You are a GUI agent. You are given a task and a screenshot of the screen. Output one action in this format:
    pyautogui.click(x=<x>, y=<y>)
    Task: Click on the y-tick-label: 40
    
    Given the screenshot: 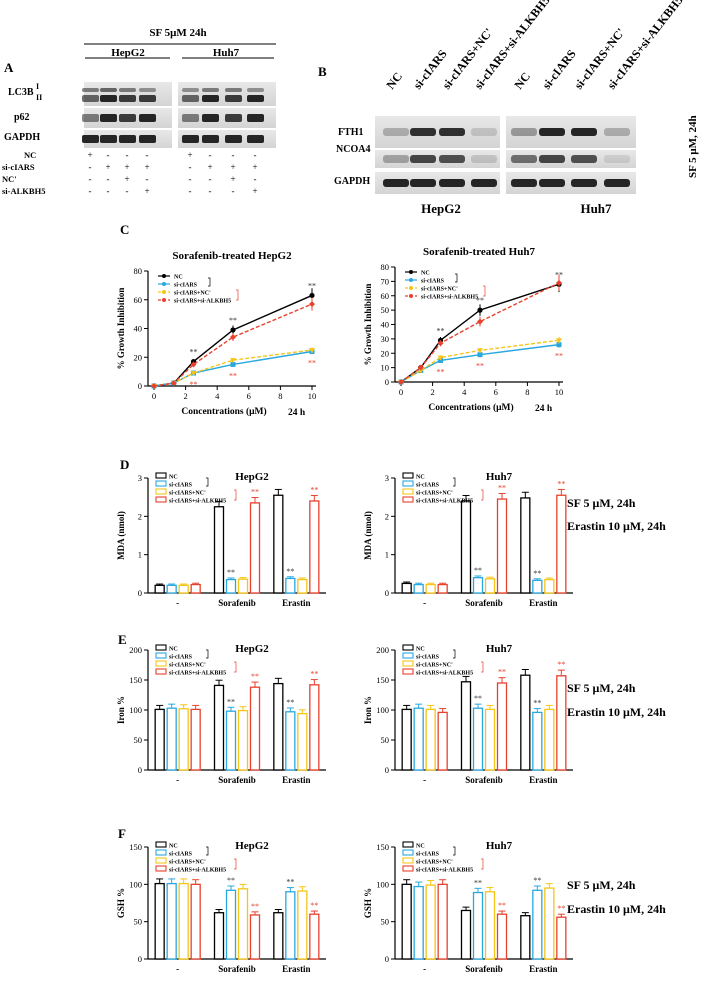 What is the action you would take?
    pyautogui.click(x=138, y=329)
    